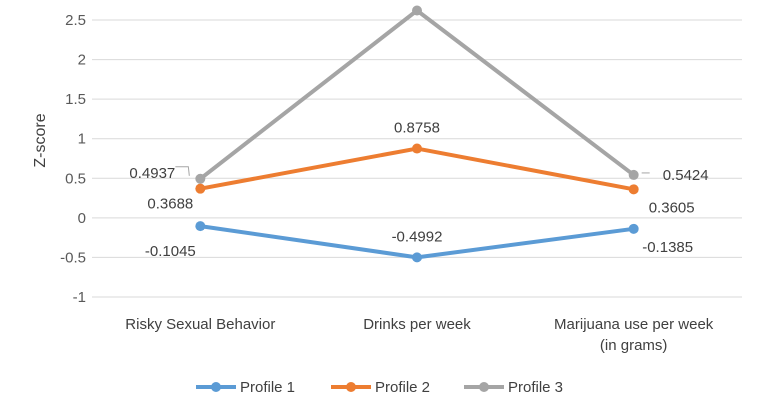 The image size is (762, 417). I want to click on series-line, so click(417, 169).